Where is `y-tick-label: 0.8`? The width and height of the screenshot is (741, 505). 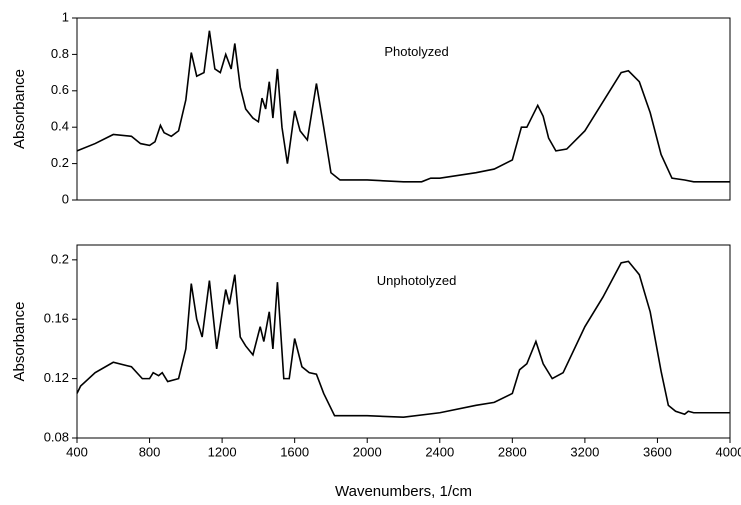
y-tick-label: 0.8 is located at coordinates (60, 53).